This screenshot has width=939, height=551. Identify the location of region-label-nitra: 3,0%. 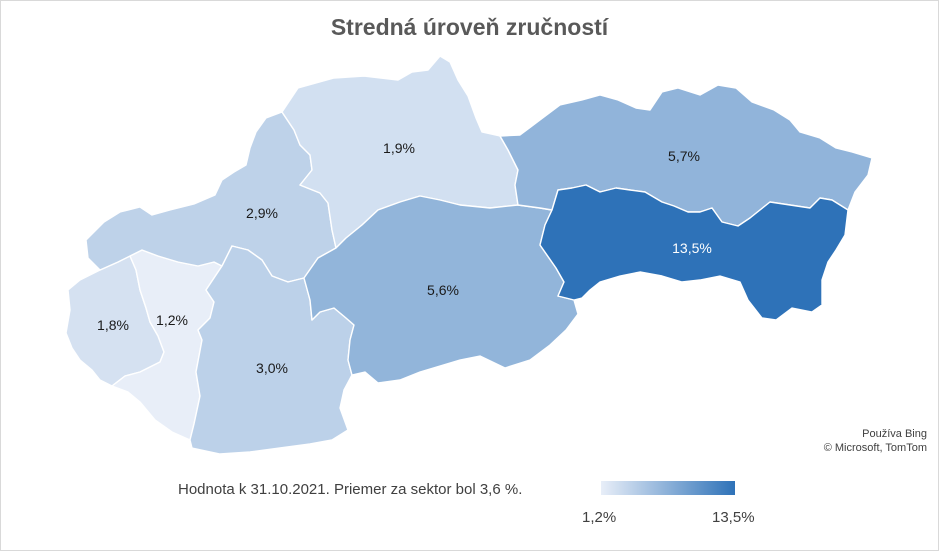
(272, 368).